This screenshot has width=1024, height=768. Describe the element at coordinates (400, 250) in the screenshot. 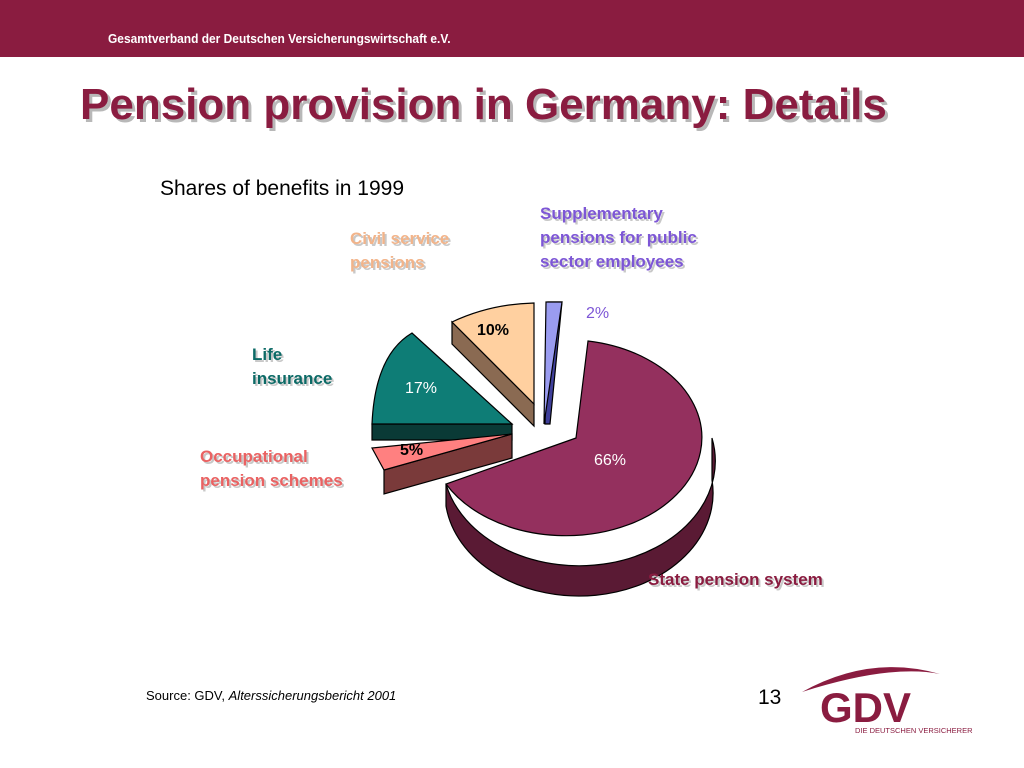

I see `legend-label-civil-service: Civil service pensions` at that location.